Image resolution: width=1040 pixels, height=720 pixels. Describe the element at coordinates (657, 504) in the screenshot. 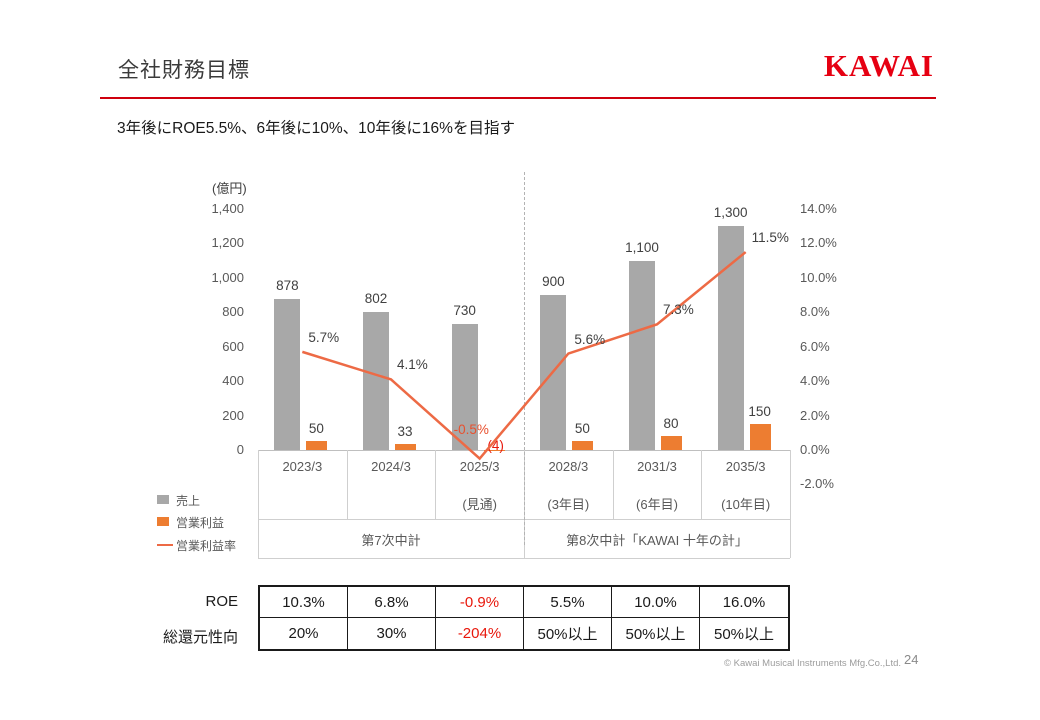

I see `category-sublabel: (6年目)` at that location.